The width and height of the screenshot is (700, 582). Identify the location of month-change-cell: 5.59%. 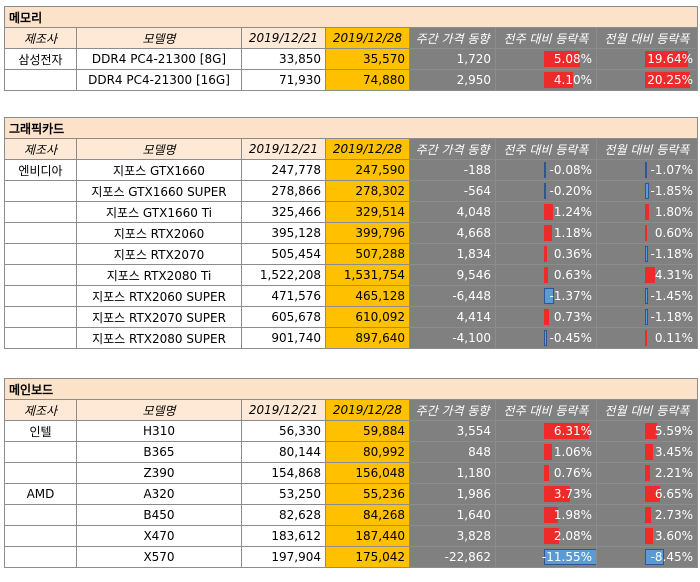
(647, 431).